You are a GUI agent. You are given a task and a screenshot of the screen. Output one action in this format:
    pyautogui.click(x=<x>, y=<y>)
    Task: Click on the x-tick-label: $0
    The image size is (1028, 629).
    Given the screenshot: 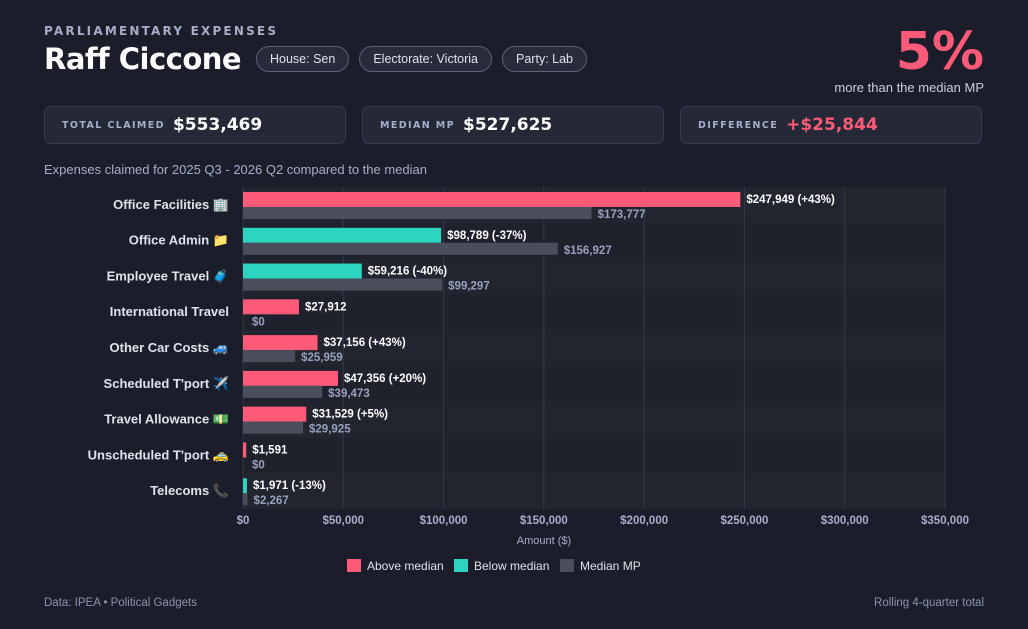 What is the action you would take?
    pyautogui.click(x=243, y=521)
    